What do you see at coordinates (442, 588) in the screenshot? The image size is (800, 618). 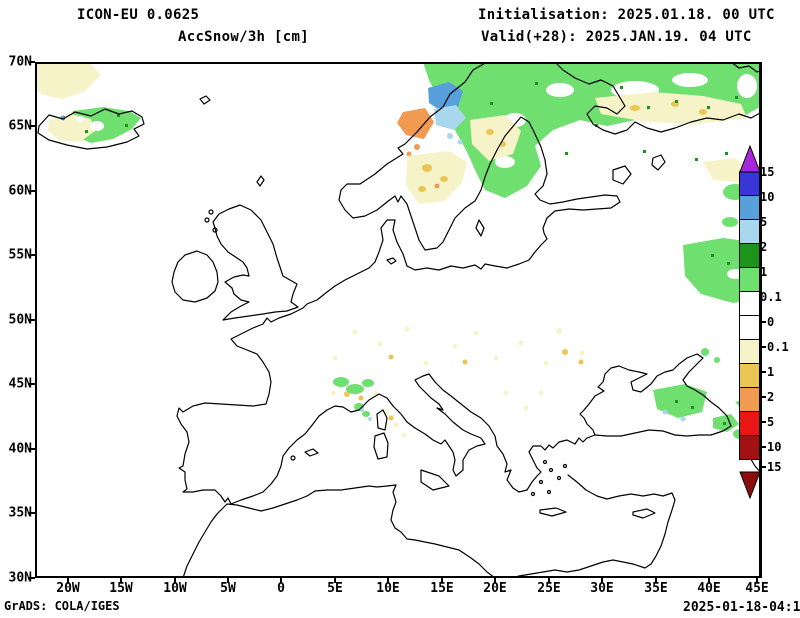 I see `lon-tick-label: 15E` at bounding box center [442, 588].